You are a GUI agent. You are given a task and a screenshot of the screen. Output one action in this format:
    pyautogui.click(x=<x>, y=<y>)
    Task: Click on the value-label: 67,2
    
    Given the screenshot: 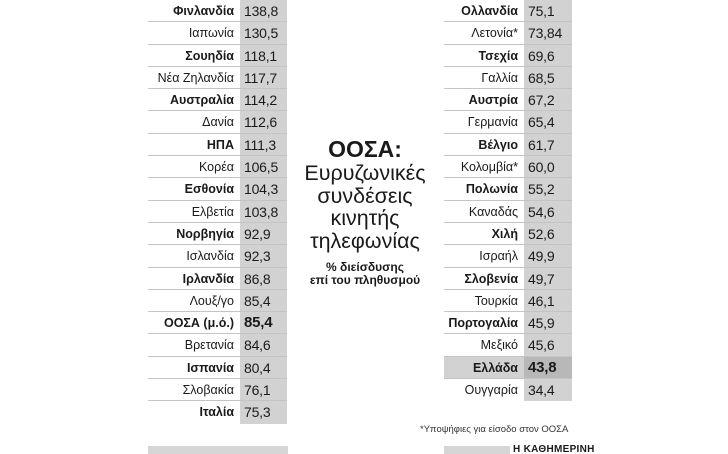 What is the action you would take?
    pyautogui.click(x=548, y=100)
    